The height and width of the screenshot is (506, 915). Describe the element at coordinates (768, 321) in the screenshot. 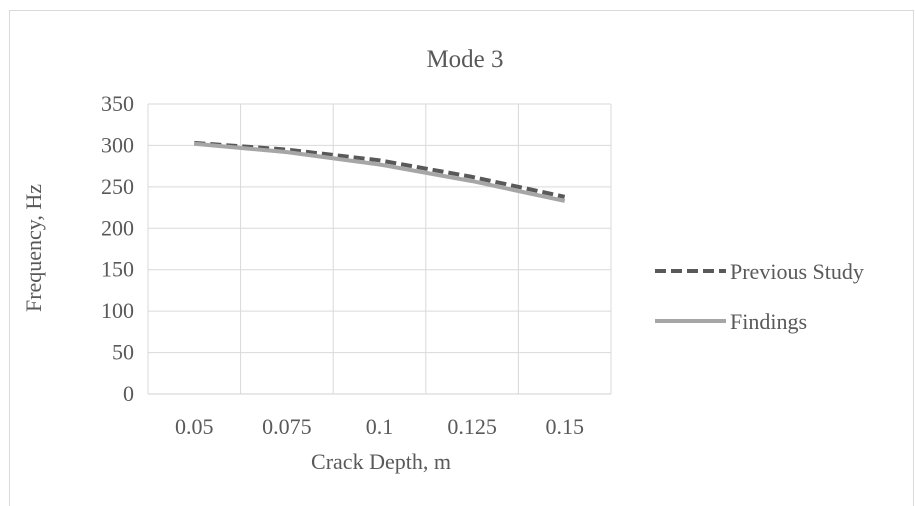

I see `legend-label: Findings` at that location.